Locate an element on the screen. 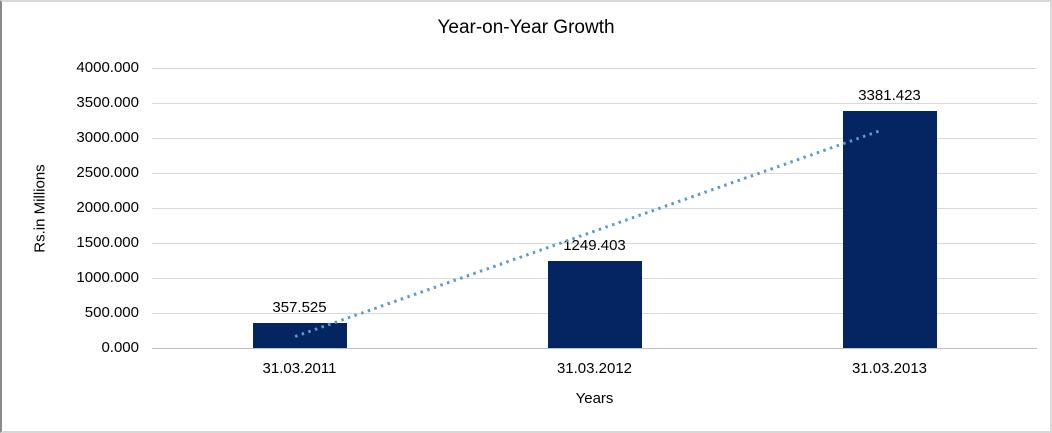 This screenshot has height=433, width=1052. y-tick-label: 2000.000 is located at coordinates (107, 207).